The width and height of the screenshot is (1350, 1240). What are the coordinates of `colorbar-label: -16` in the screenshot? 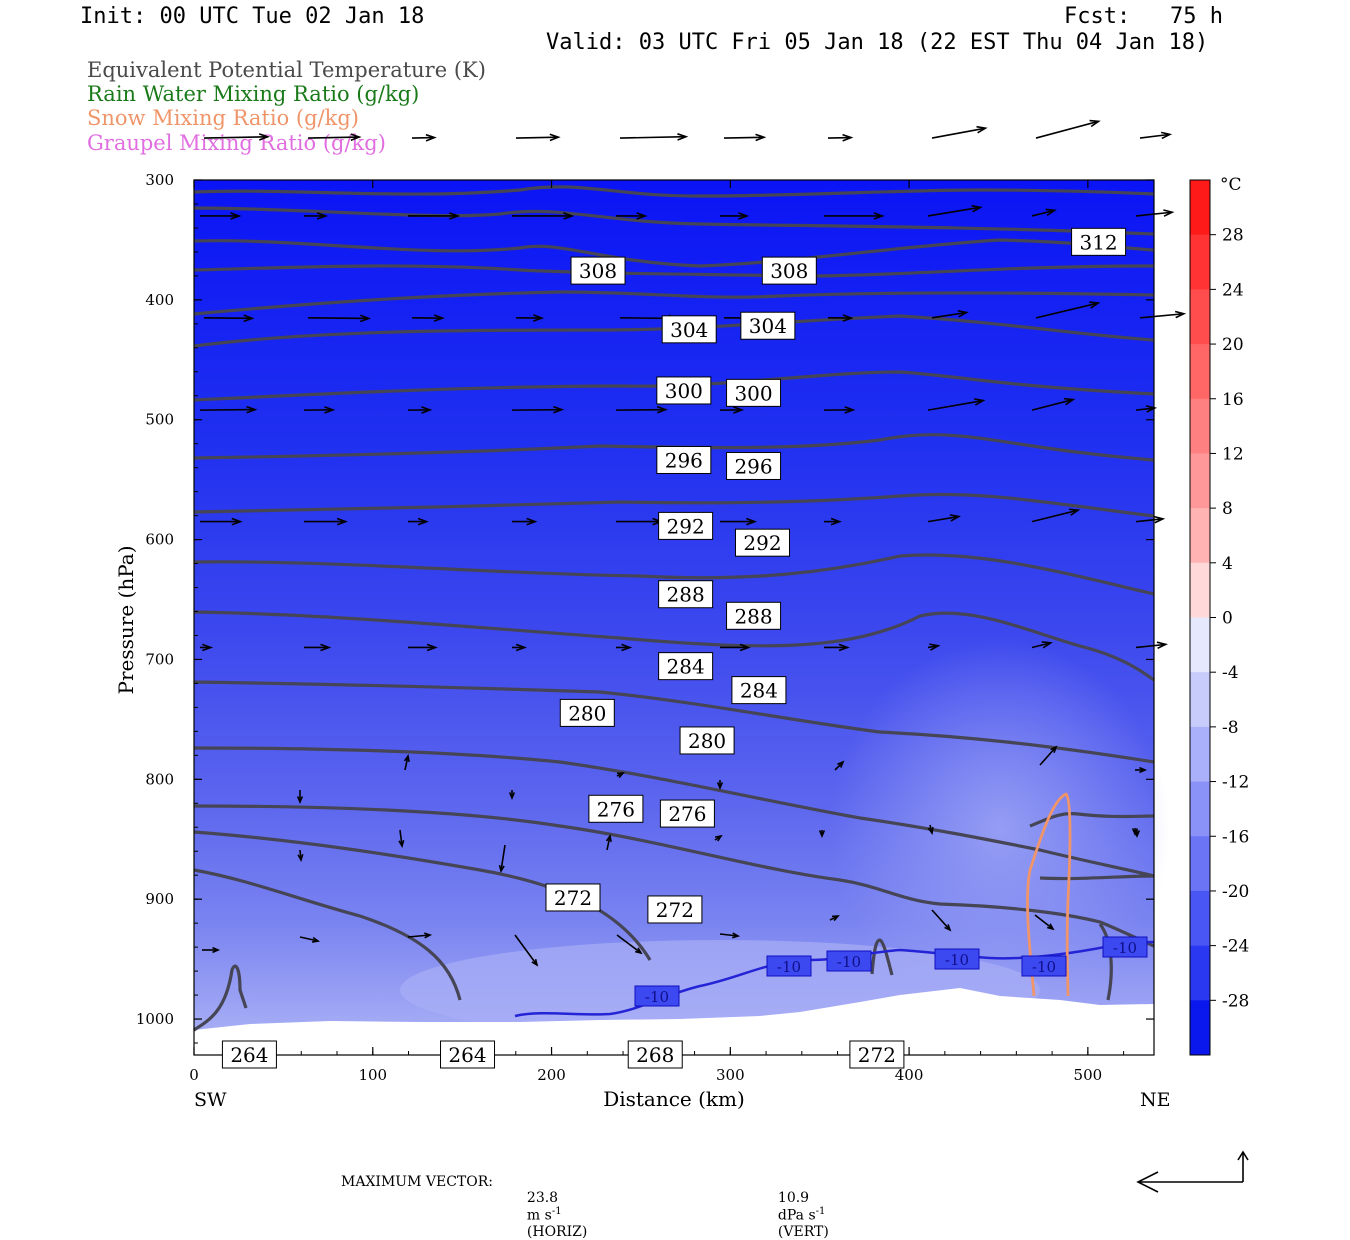 It's located at (1235, 837).